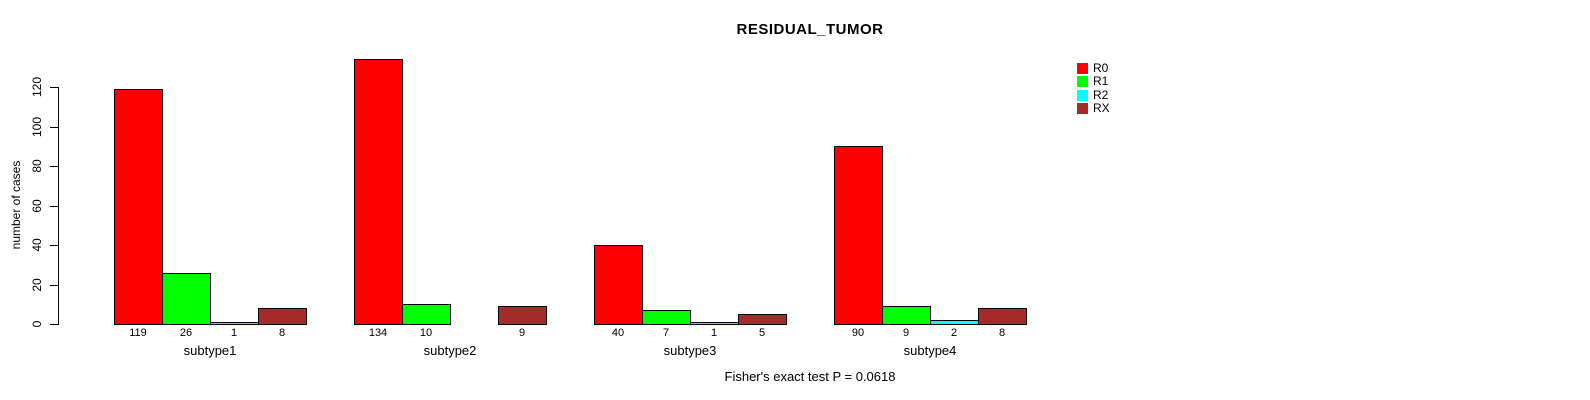  What do you see at coordinates (16, 205) in the screenshot?
I see `y-axis-title: number of cases` at bounding box center [16, 205].